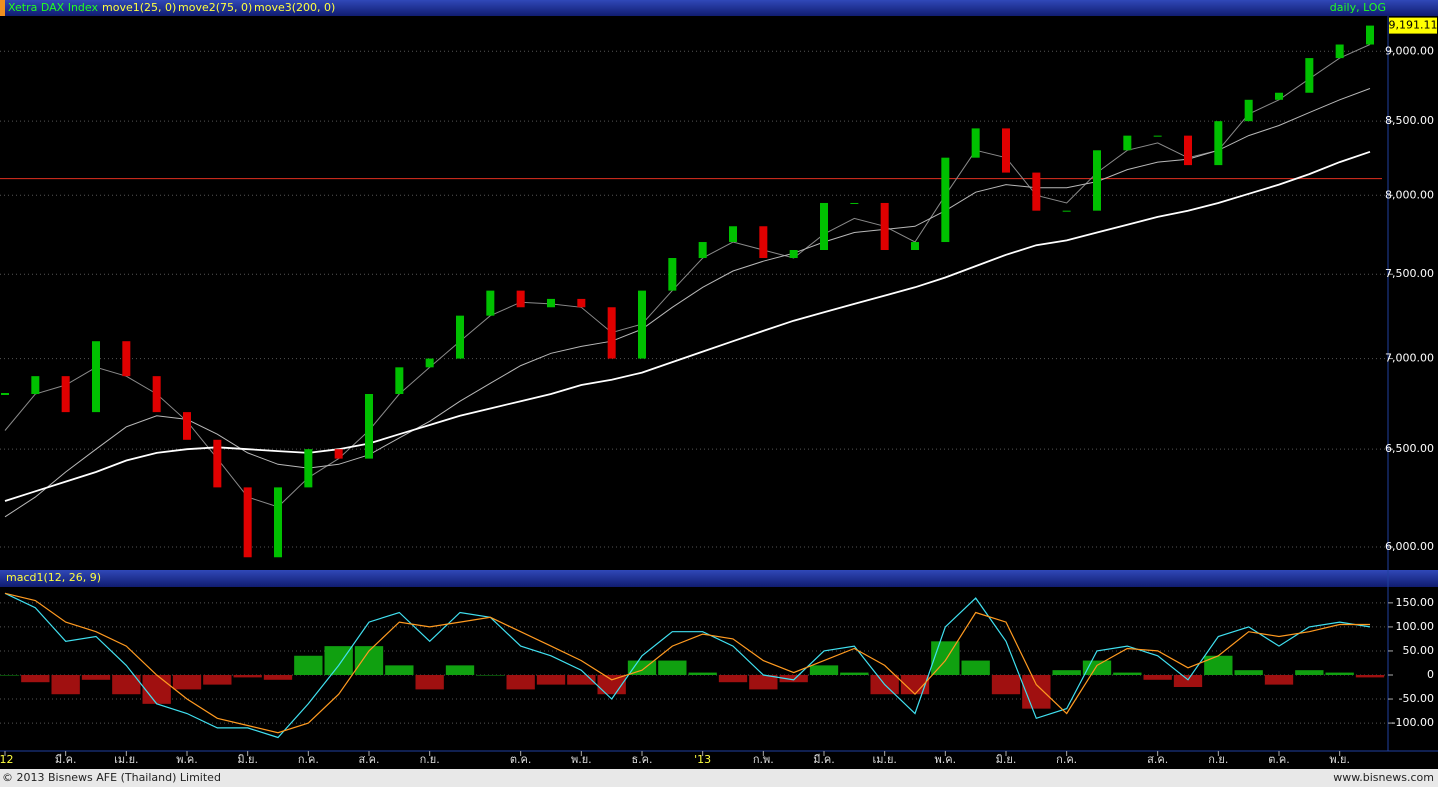 This screenshot has height=787, width=1438. What do you see at coordinates (1339, 759) in the screenshot?
I see `x-tick-label: พ.ย.` at bounding box center [1339, 759].